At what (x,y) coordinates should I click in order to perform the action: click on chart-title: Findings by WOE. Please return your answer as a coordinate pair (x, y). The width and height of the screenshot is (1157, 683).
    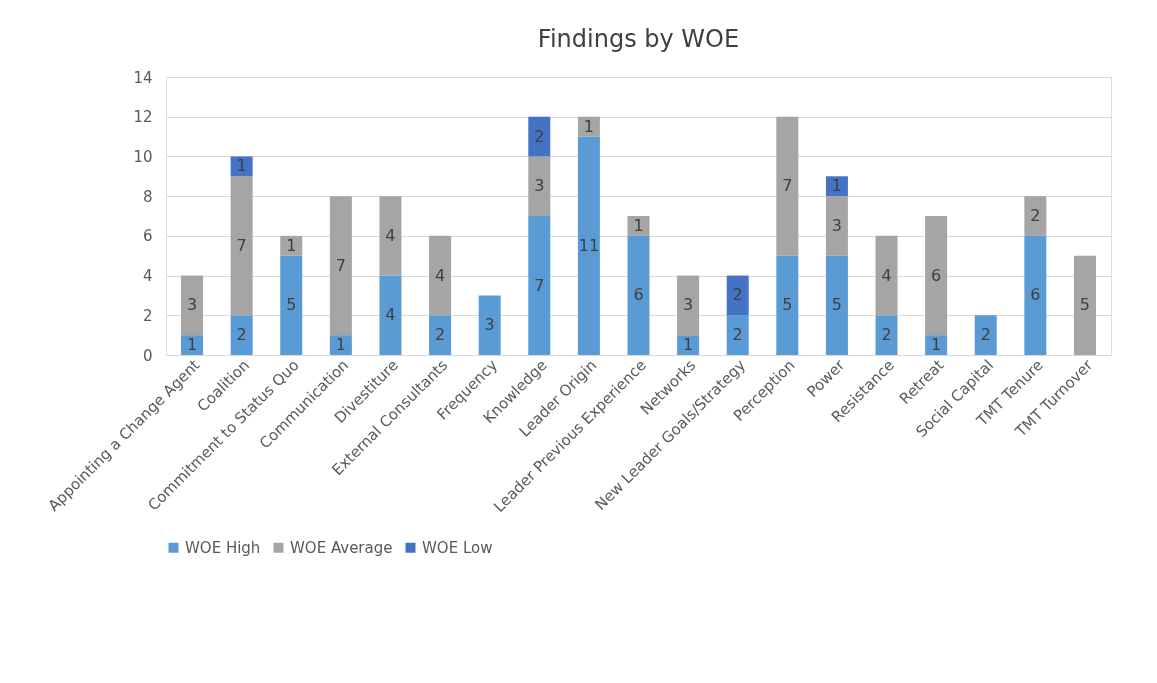
    Looking at the image, I should click on (638, 39).